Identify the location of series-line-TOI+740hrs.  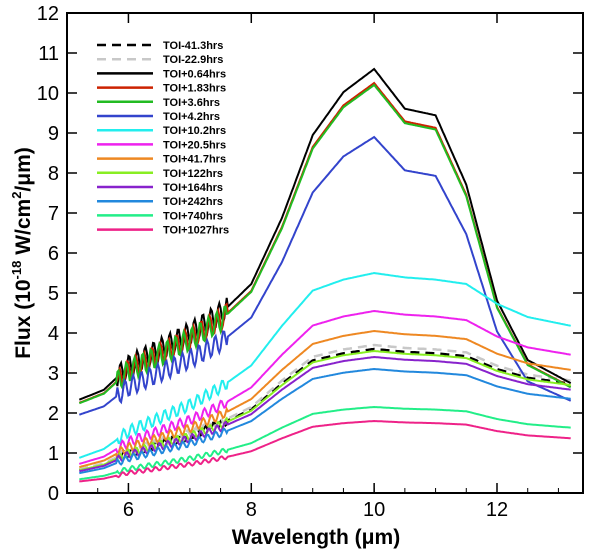
(325, 443).